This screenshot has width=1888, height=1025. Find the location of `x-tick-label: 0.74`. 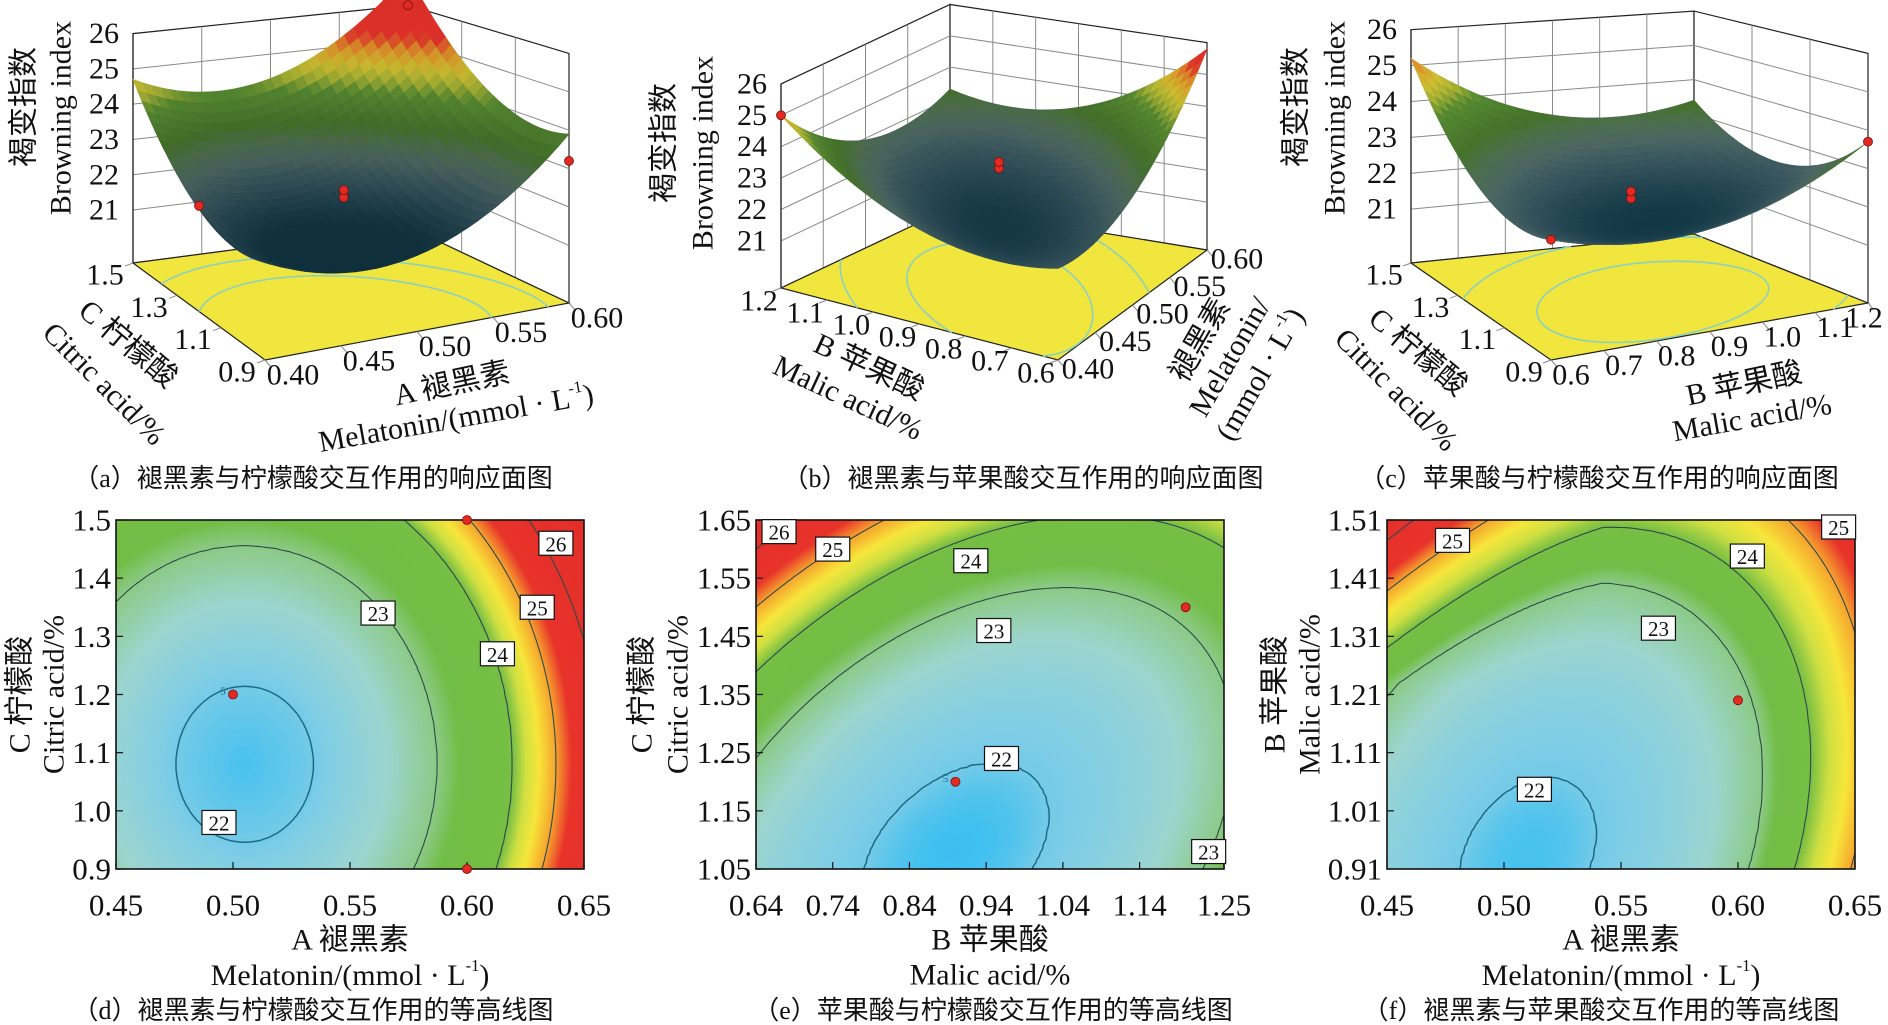

x-tick-label: 0.74 is located at coordinates (833, 905).